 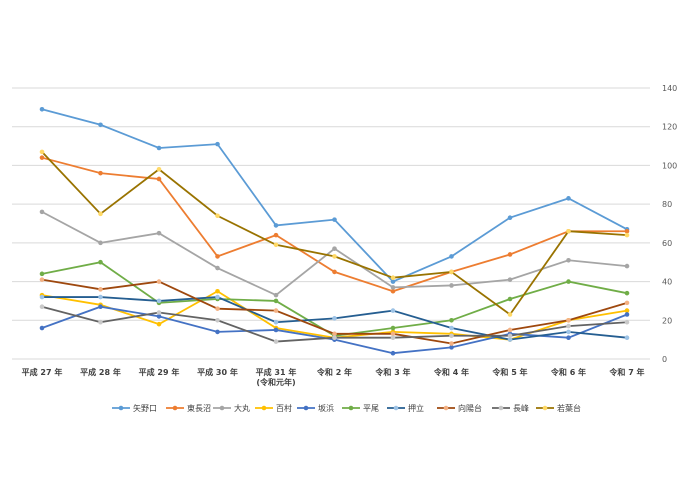 I want to click on legend-label: 東長沼, so click(x=199, y=408).